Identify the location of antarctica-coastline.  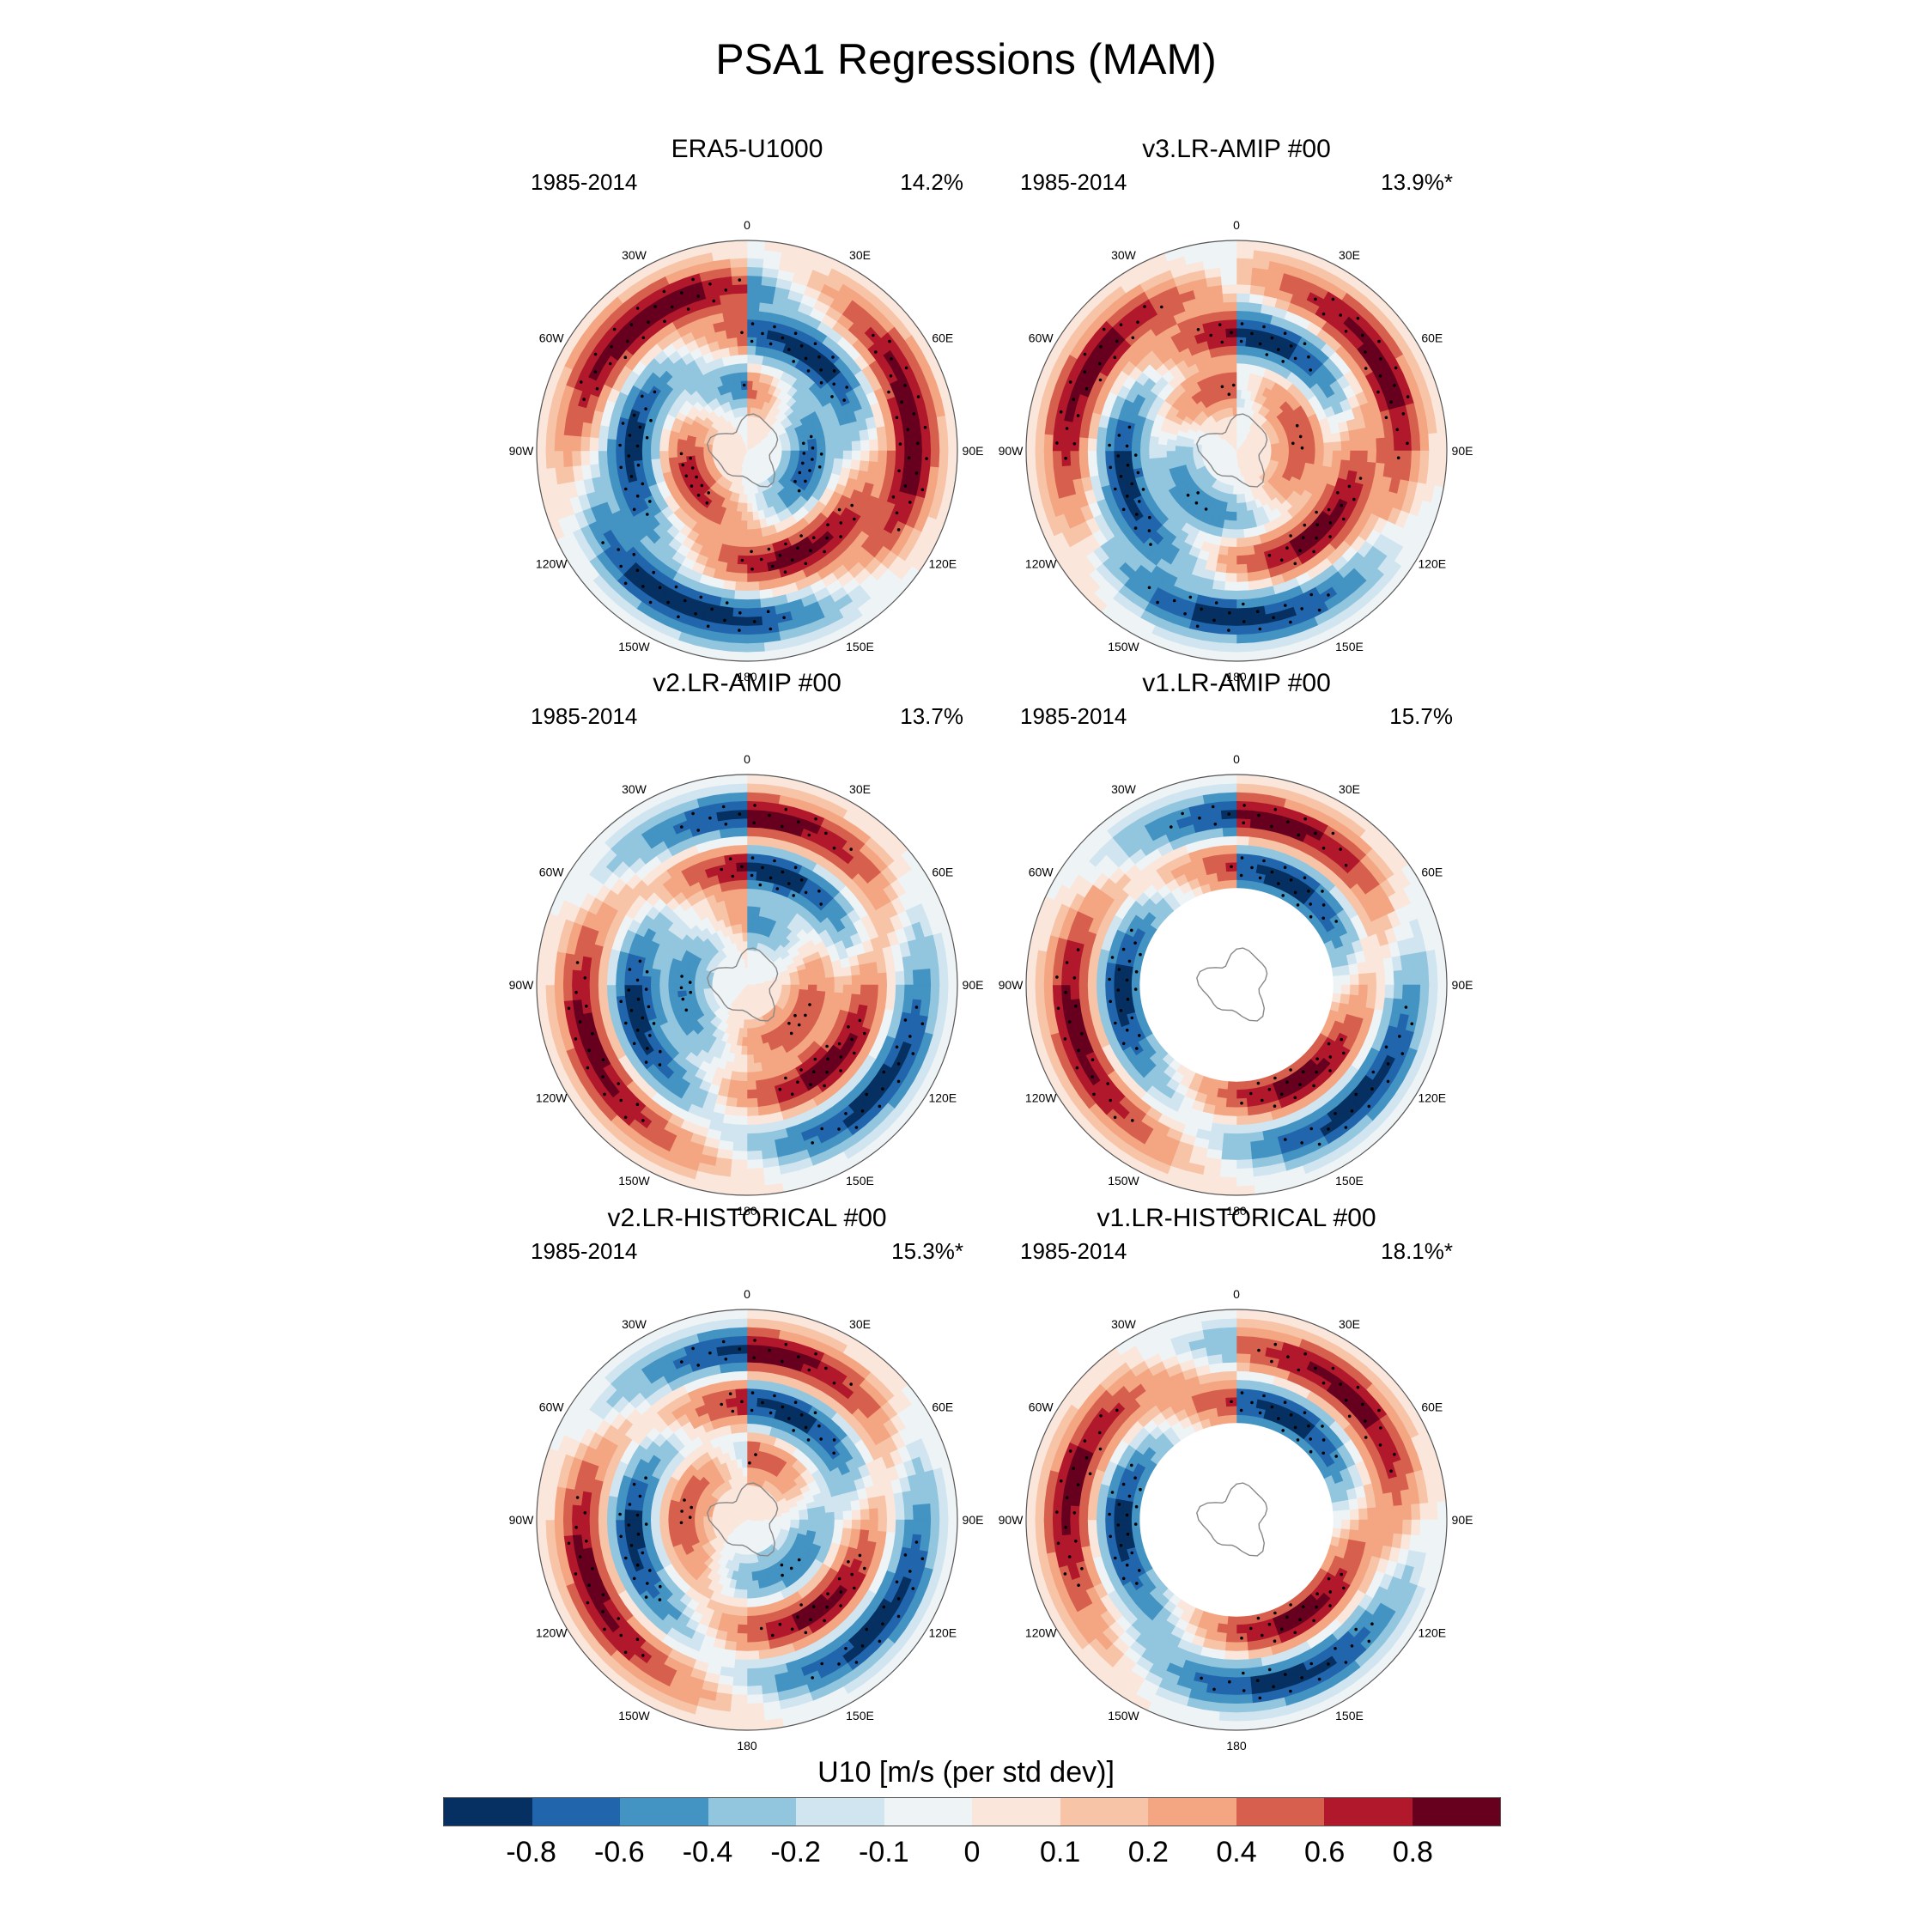
(743, 450).